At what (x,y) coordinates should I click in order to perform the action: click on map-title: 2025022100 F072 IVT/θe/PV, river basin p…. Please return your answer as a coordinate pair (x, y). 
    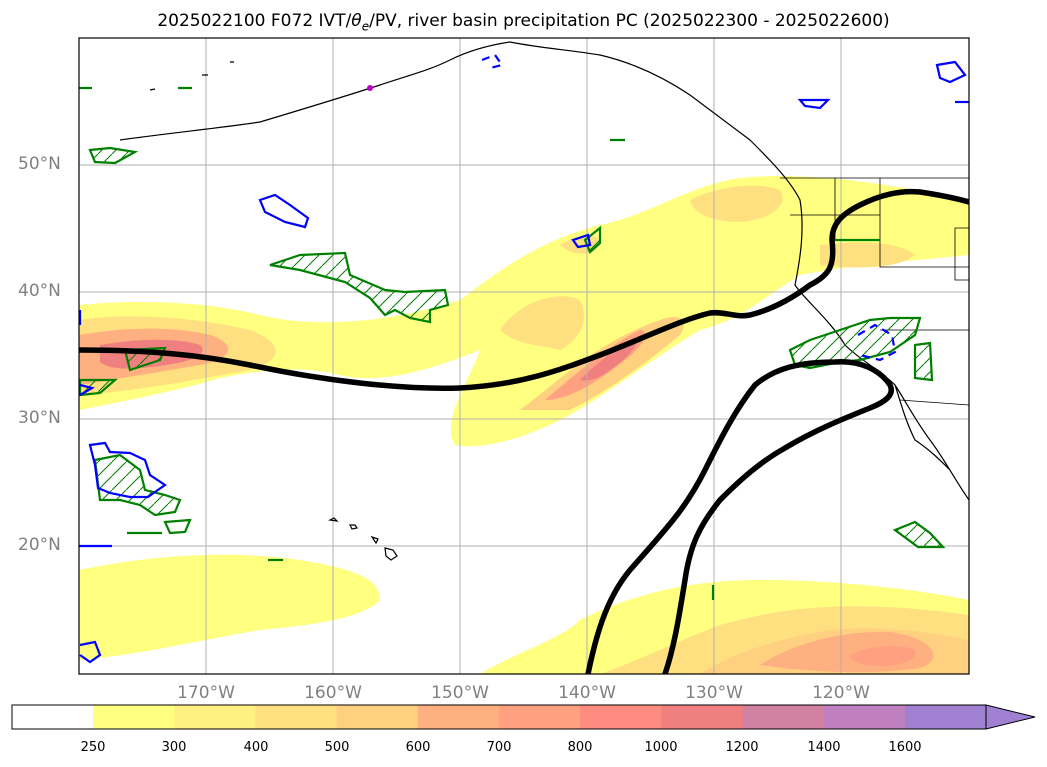
    Looking at the image, I should click on (523, 22).